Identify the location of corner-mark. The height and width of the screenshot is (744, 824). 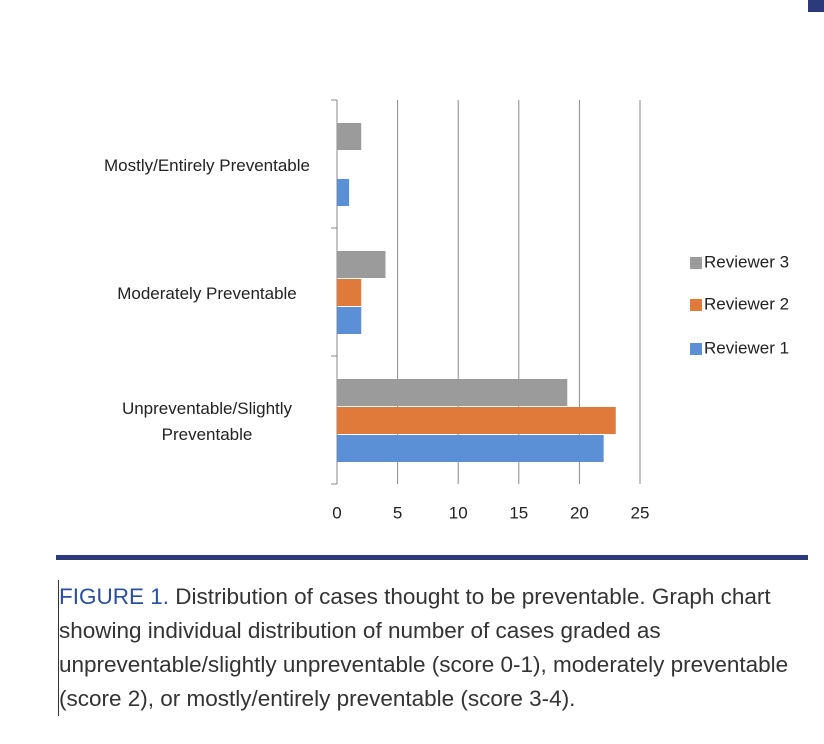
(816, 6).